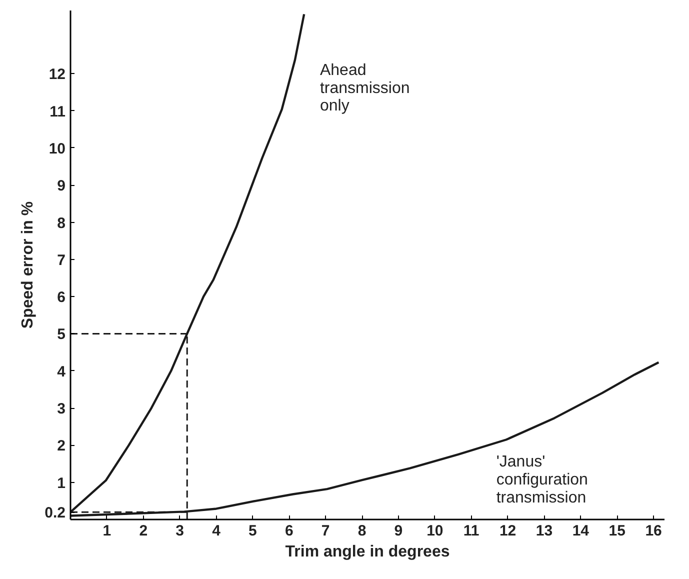 The height and width of the screenshot is (579, 689). Describe the element at coordinates (289, 531) in the screenshot. I see `x-tick-label: 6` at that location.